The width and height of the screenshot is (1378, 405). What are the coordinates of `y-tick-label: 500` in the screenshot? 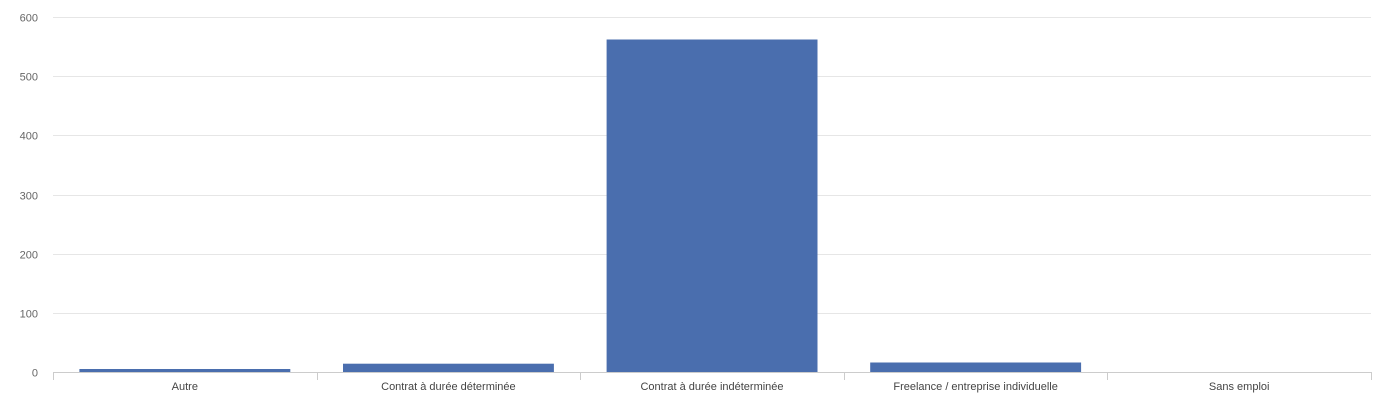 It's located at (29, 78).